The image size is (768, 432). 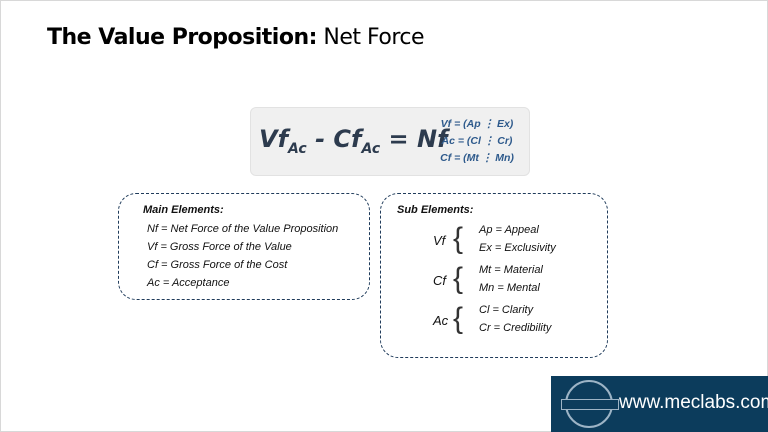 I want to click on meclabs-logo-banner: www.meclabs.com, so click(x=659, y=404).